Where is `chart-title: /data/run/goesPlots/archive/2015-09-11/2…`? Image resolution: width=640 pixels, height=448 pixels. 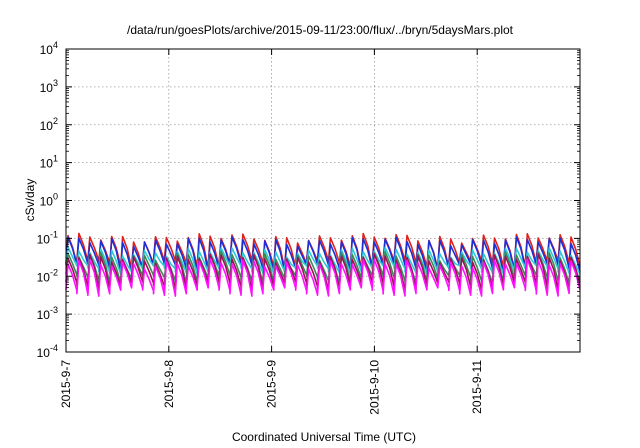 chart-title: /data/run/goesPlots/archive/2015-09-11/2… is located at coordinates (320, 30).